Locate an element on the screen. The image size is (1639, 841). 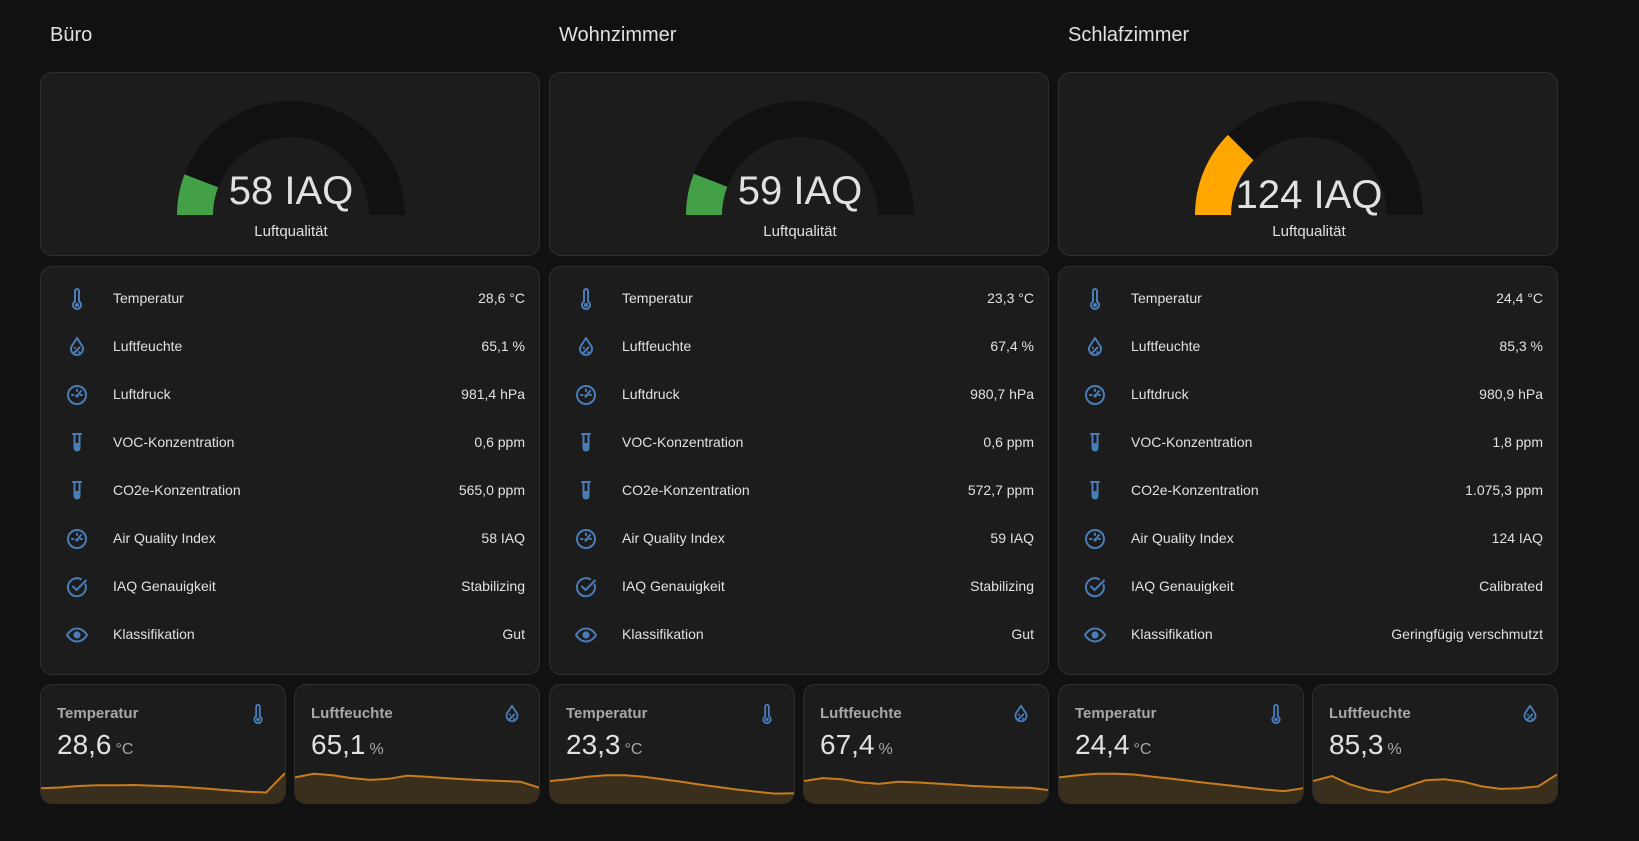
gauge-fill is located at coordinates (1224, 174).